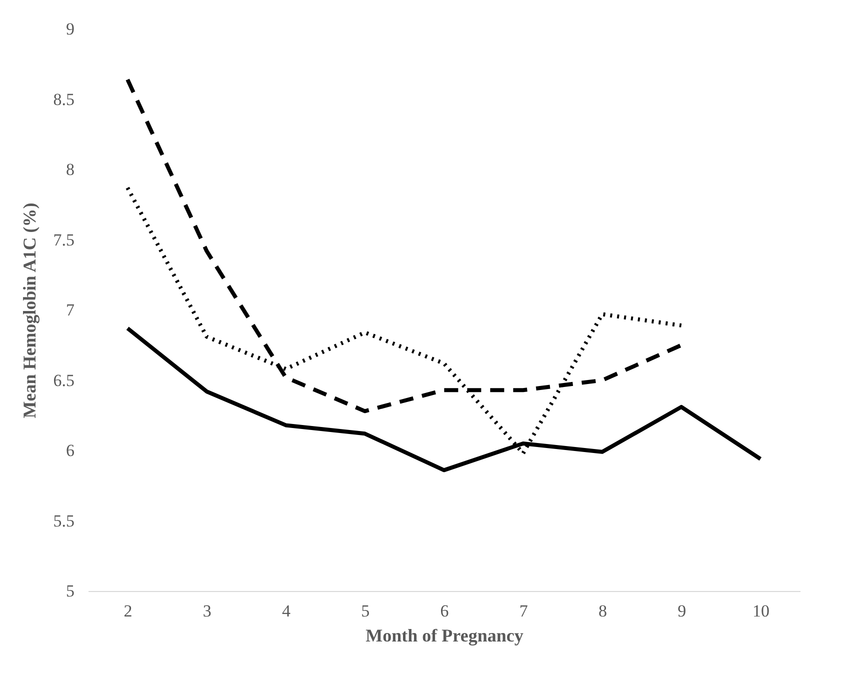  What do you see at coordinates (63, 240) in the screenshot?
I see `y-tick-label: 7.5` at bounding box center [63, 240].